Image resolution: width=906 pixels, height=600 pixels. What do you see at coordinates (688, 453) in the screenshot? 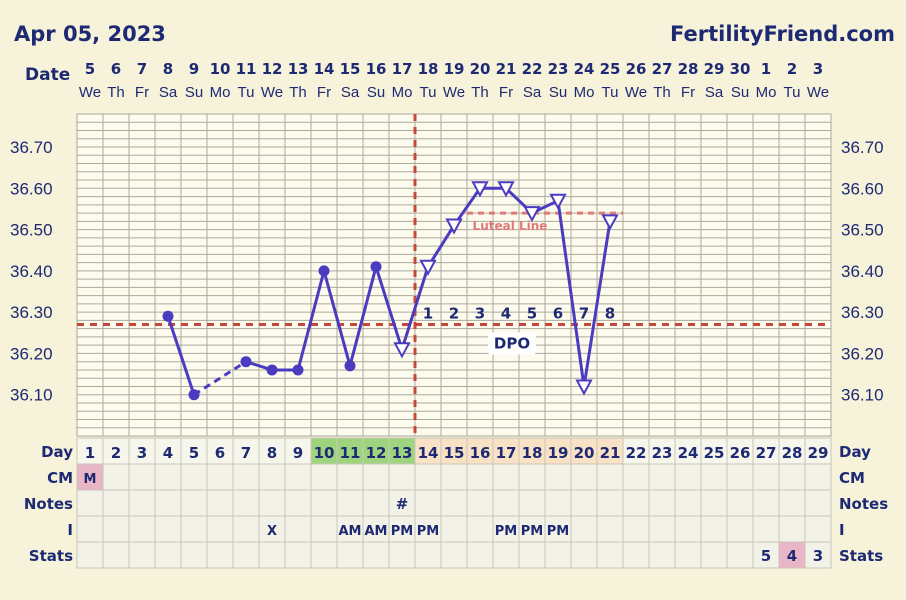
I see `table-day-number: 24` at bounding box center [688, 453].